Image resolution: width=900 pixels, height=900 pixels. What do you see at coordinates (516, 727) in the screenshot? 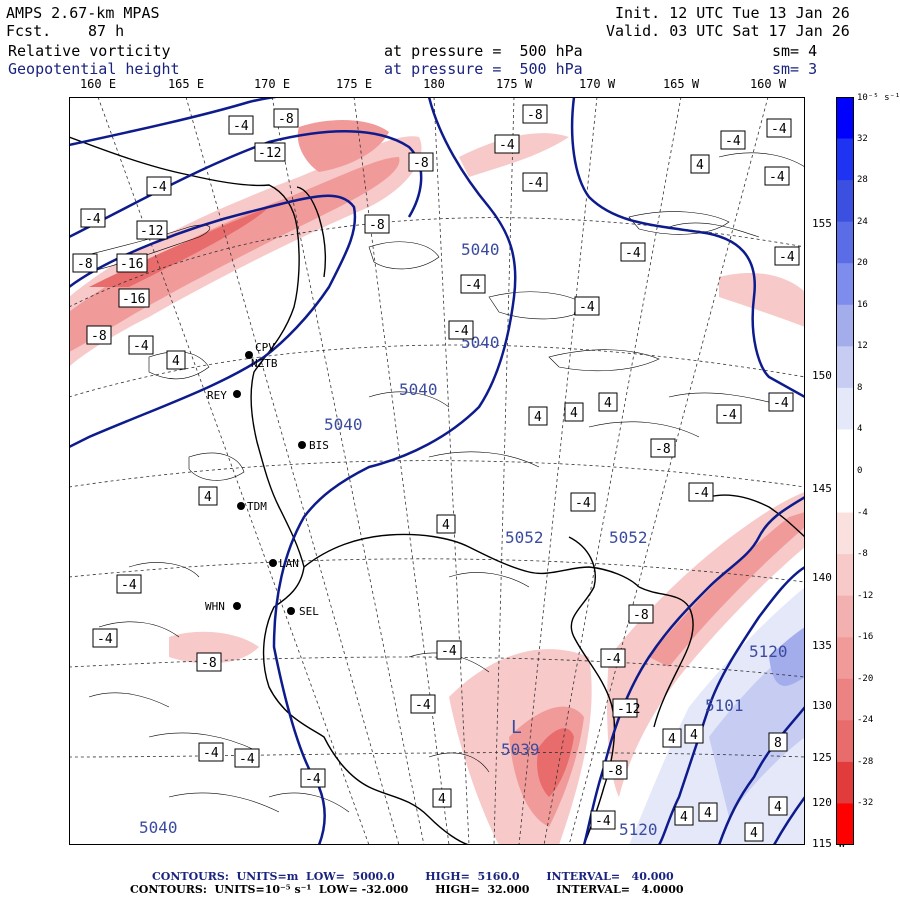
I see `low-marker: L` at bounding box center [516, 727].